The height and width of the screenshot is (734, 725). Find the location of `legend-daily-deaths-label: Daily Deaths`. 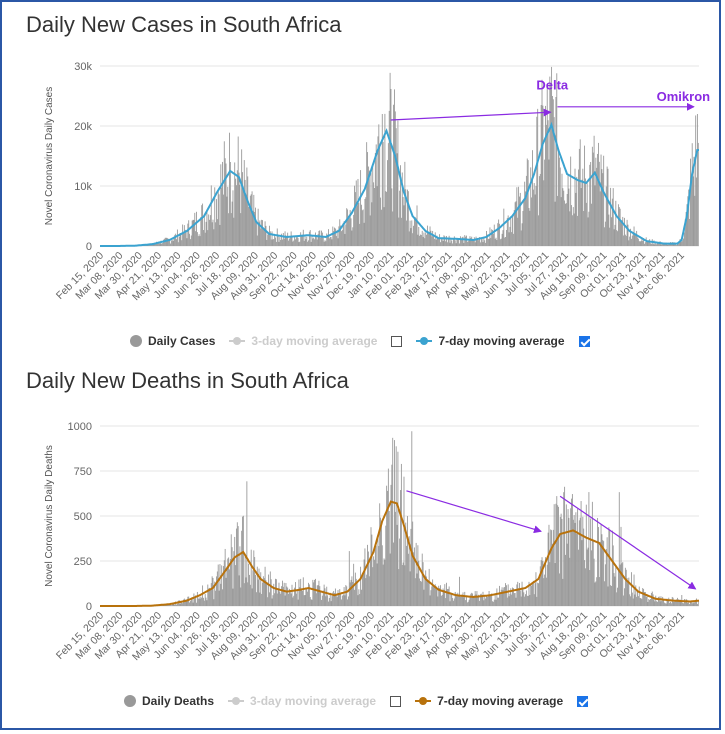

legend-daily-deaths-label: Daily Deaths is located at coordinates (178, 701).